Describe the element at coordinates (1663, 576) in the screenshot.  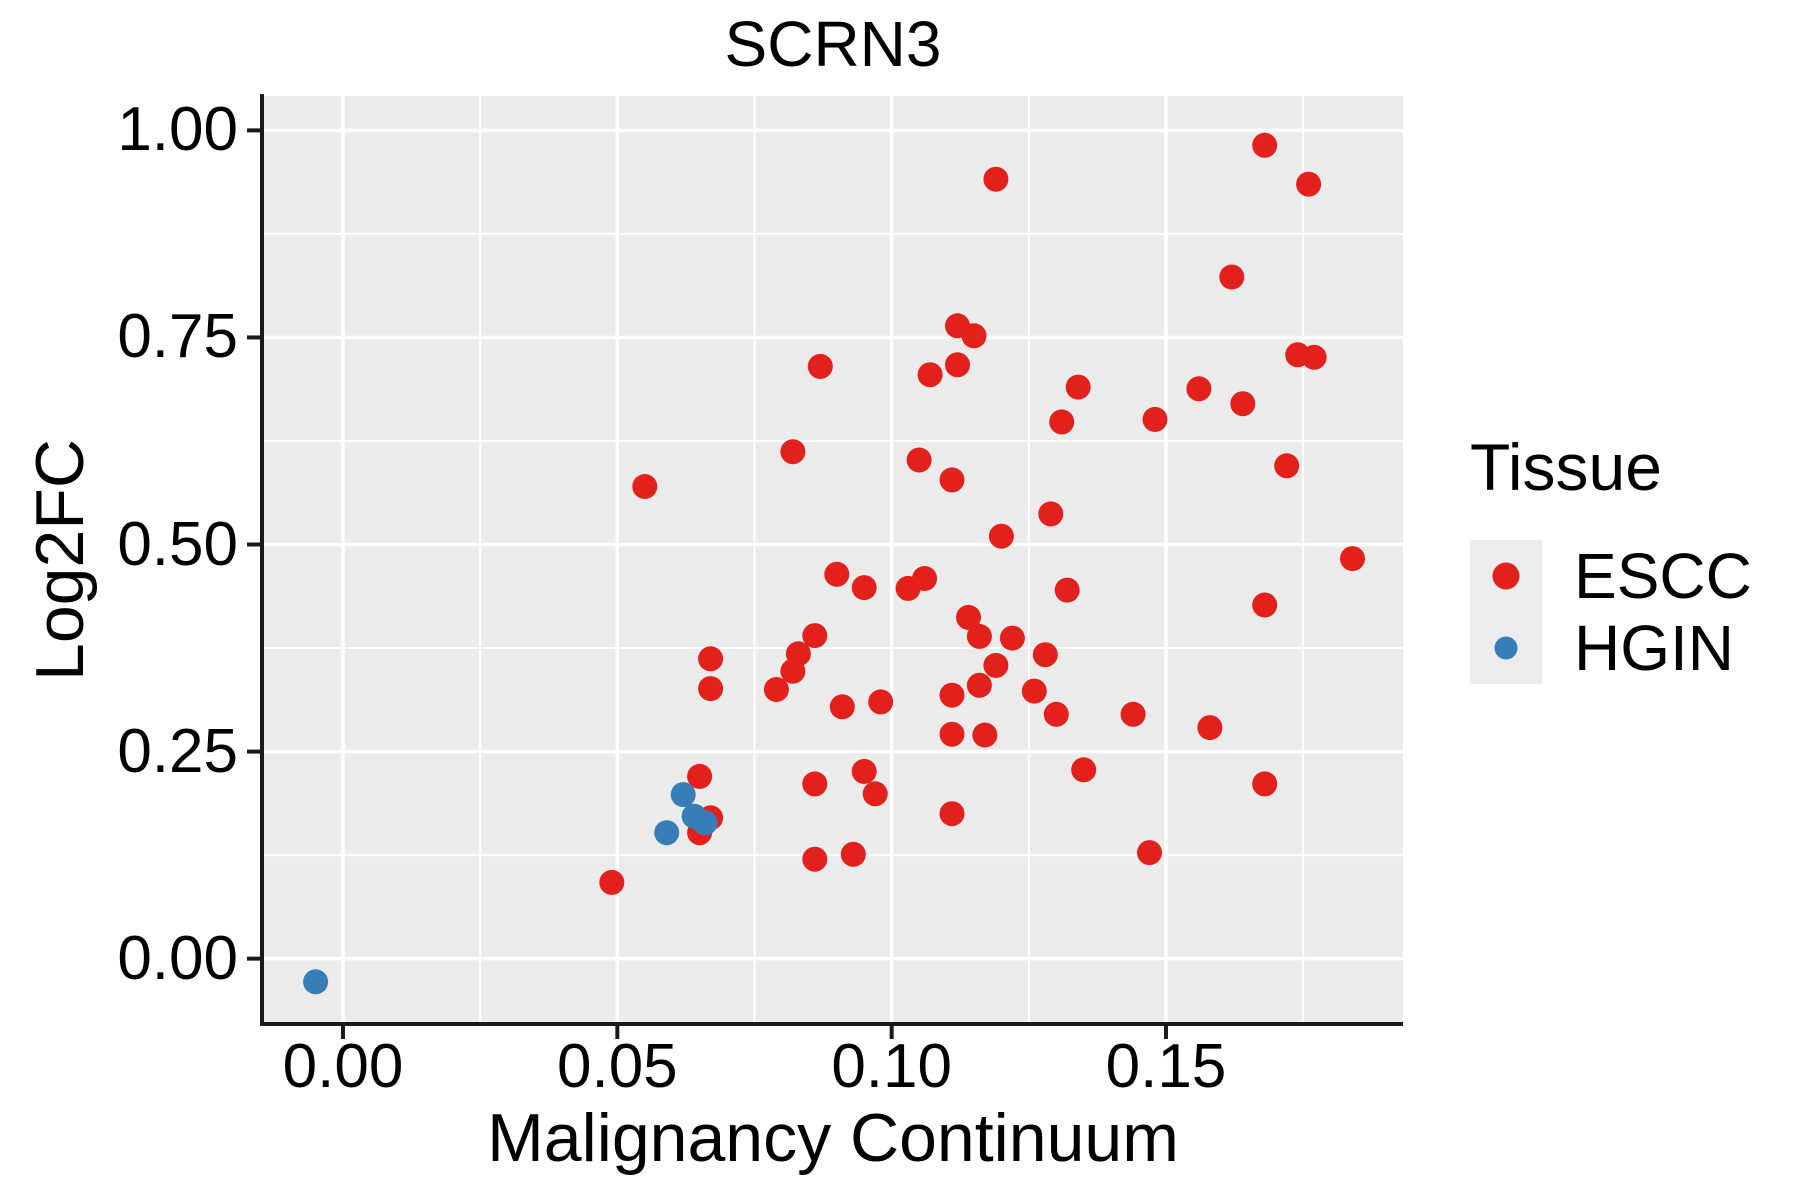
I see `legend-label-escc: ESCC` at that location.